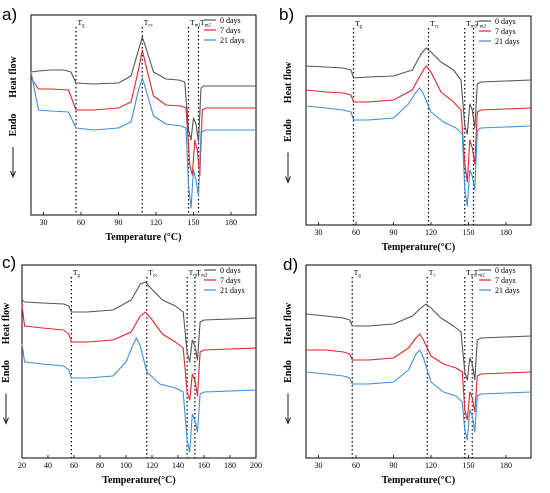 The height and width of the screenshot is (493, 550). Describe the element at coordinates (286, 14) in the screenshot. I see `panel-label: b)` at that location.